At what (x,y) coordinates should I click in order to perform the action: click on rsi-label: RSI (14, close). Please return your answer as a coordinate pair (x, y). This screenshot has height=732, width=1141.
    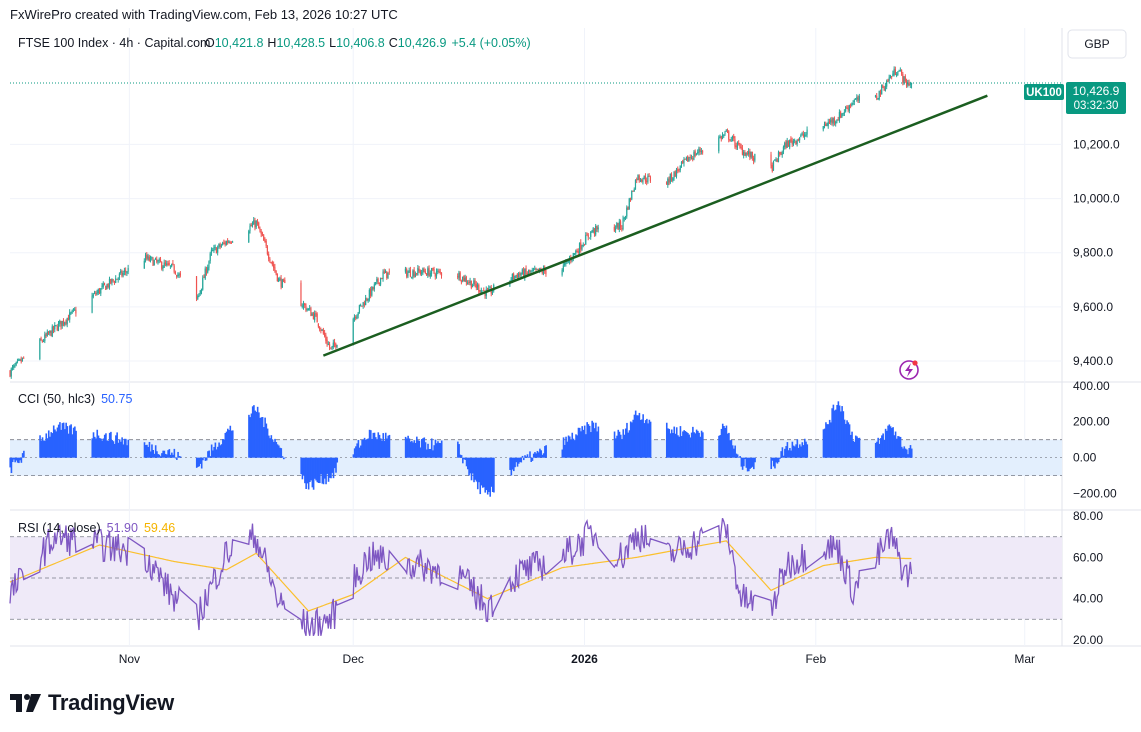
    Looking at the image, I should click on (59, 528).